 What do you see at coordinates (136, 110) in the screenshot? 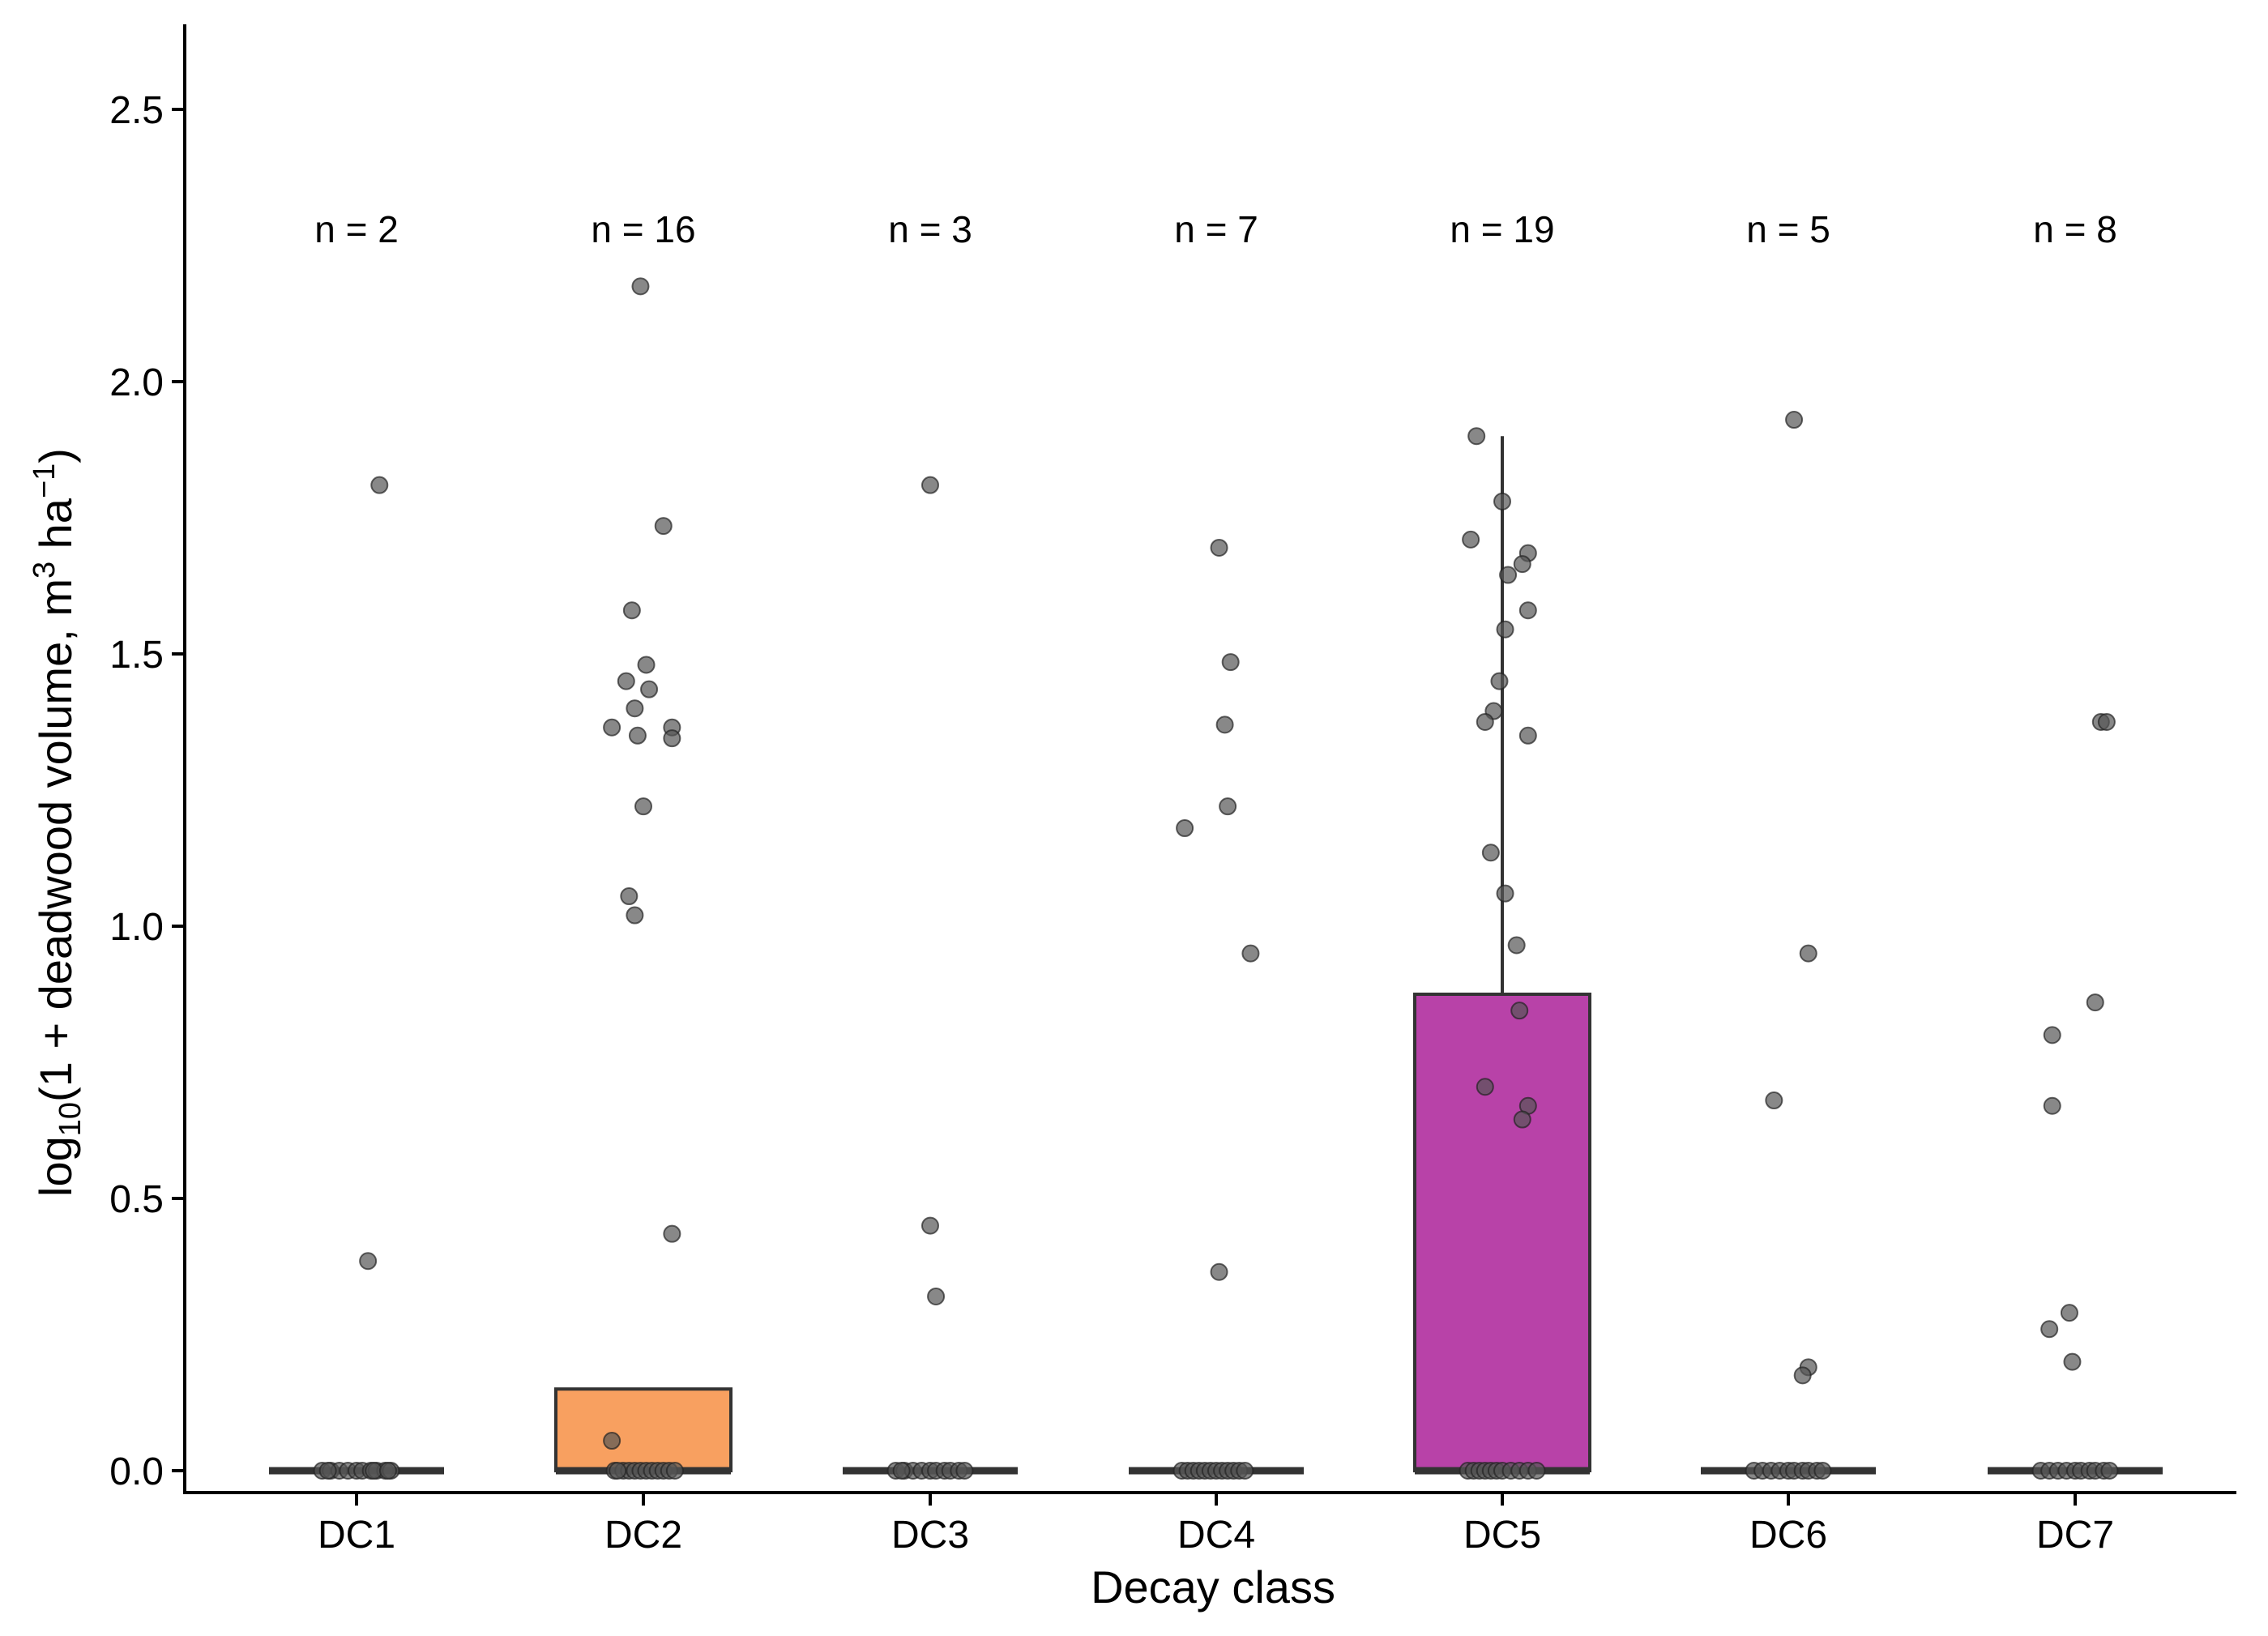
I see `y-tick-label: 2.5` at bounding box center [136, 110].